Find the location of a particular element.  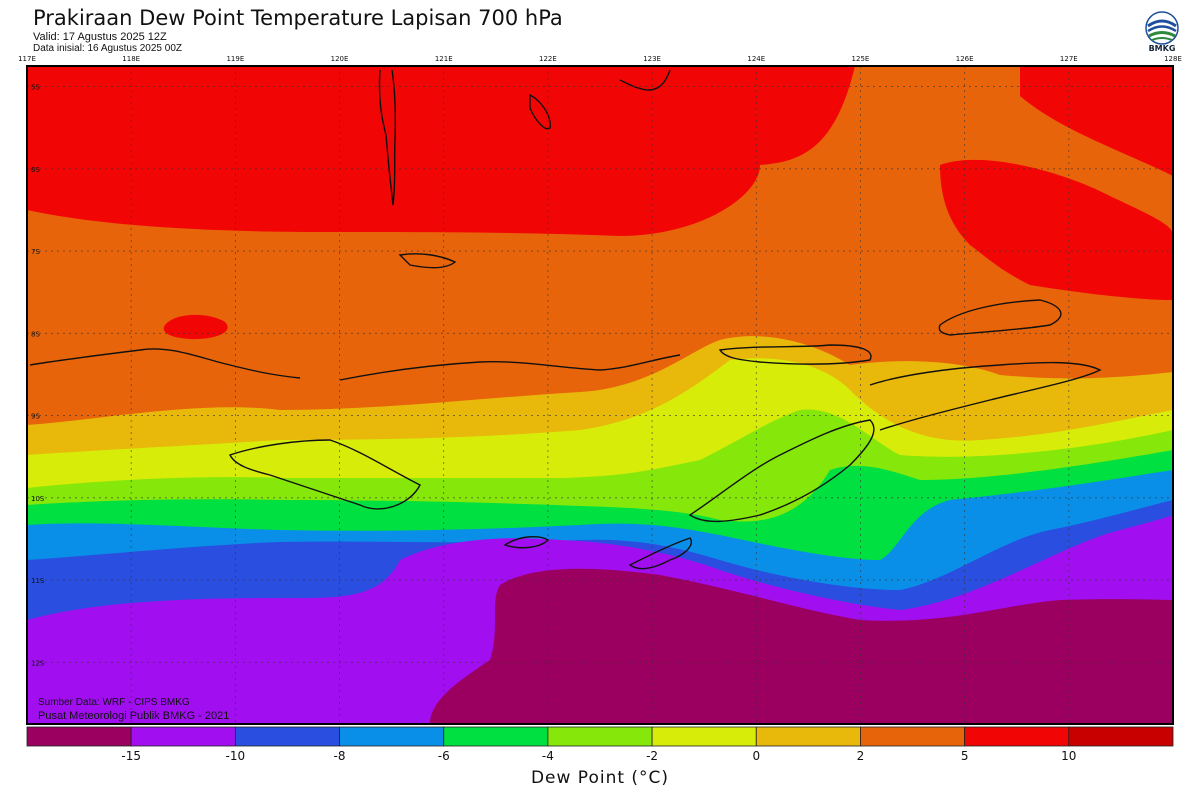

rote-coast is located at coordinates (660, 553).